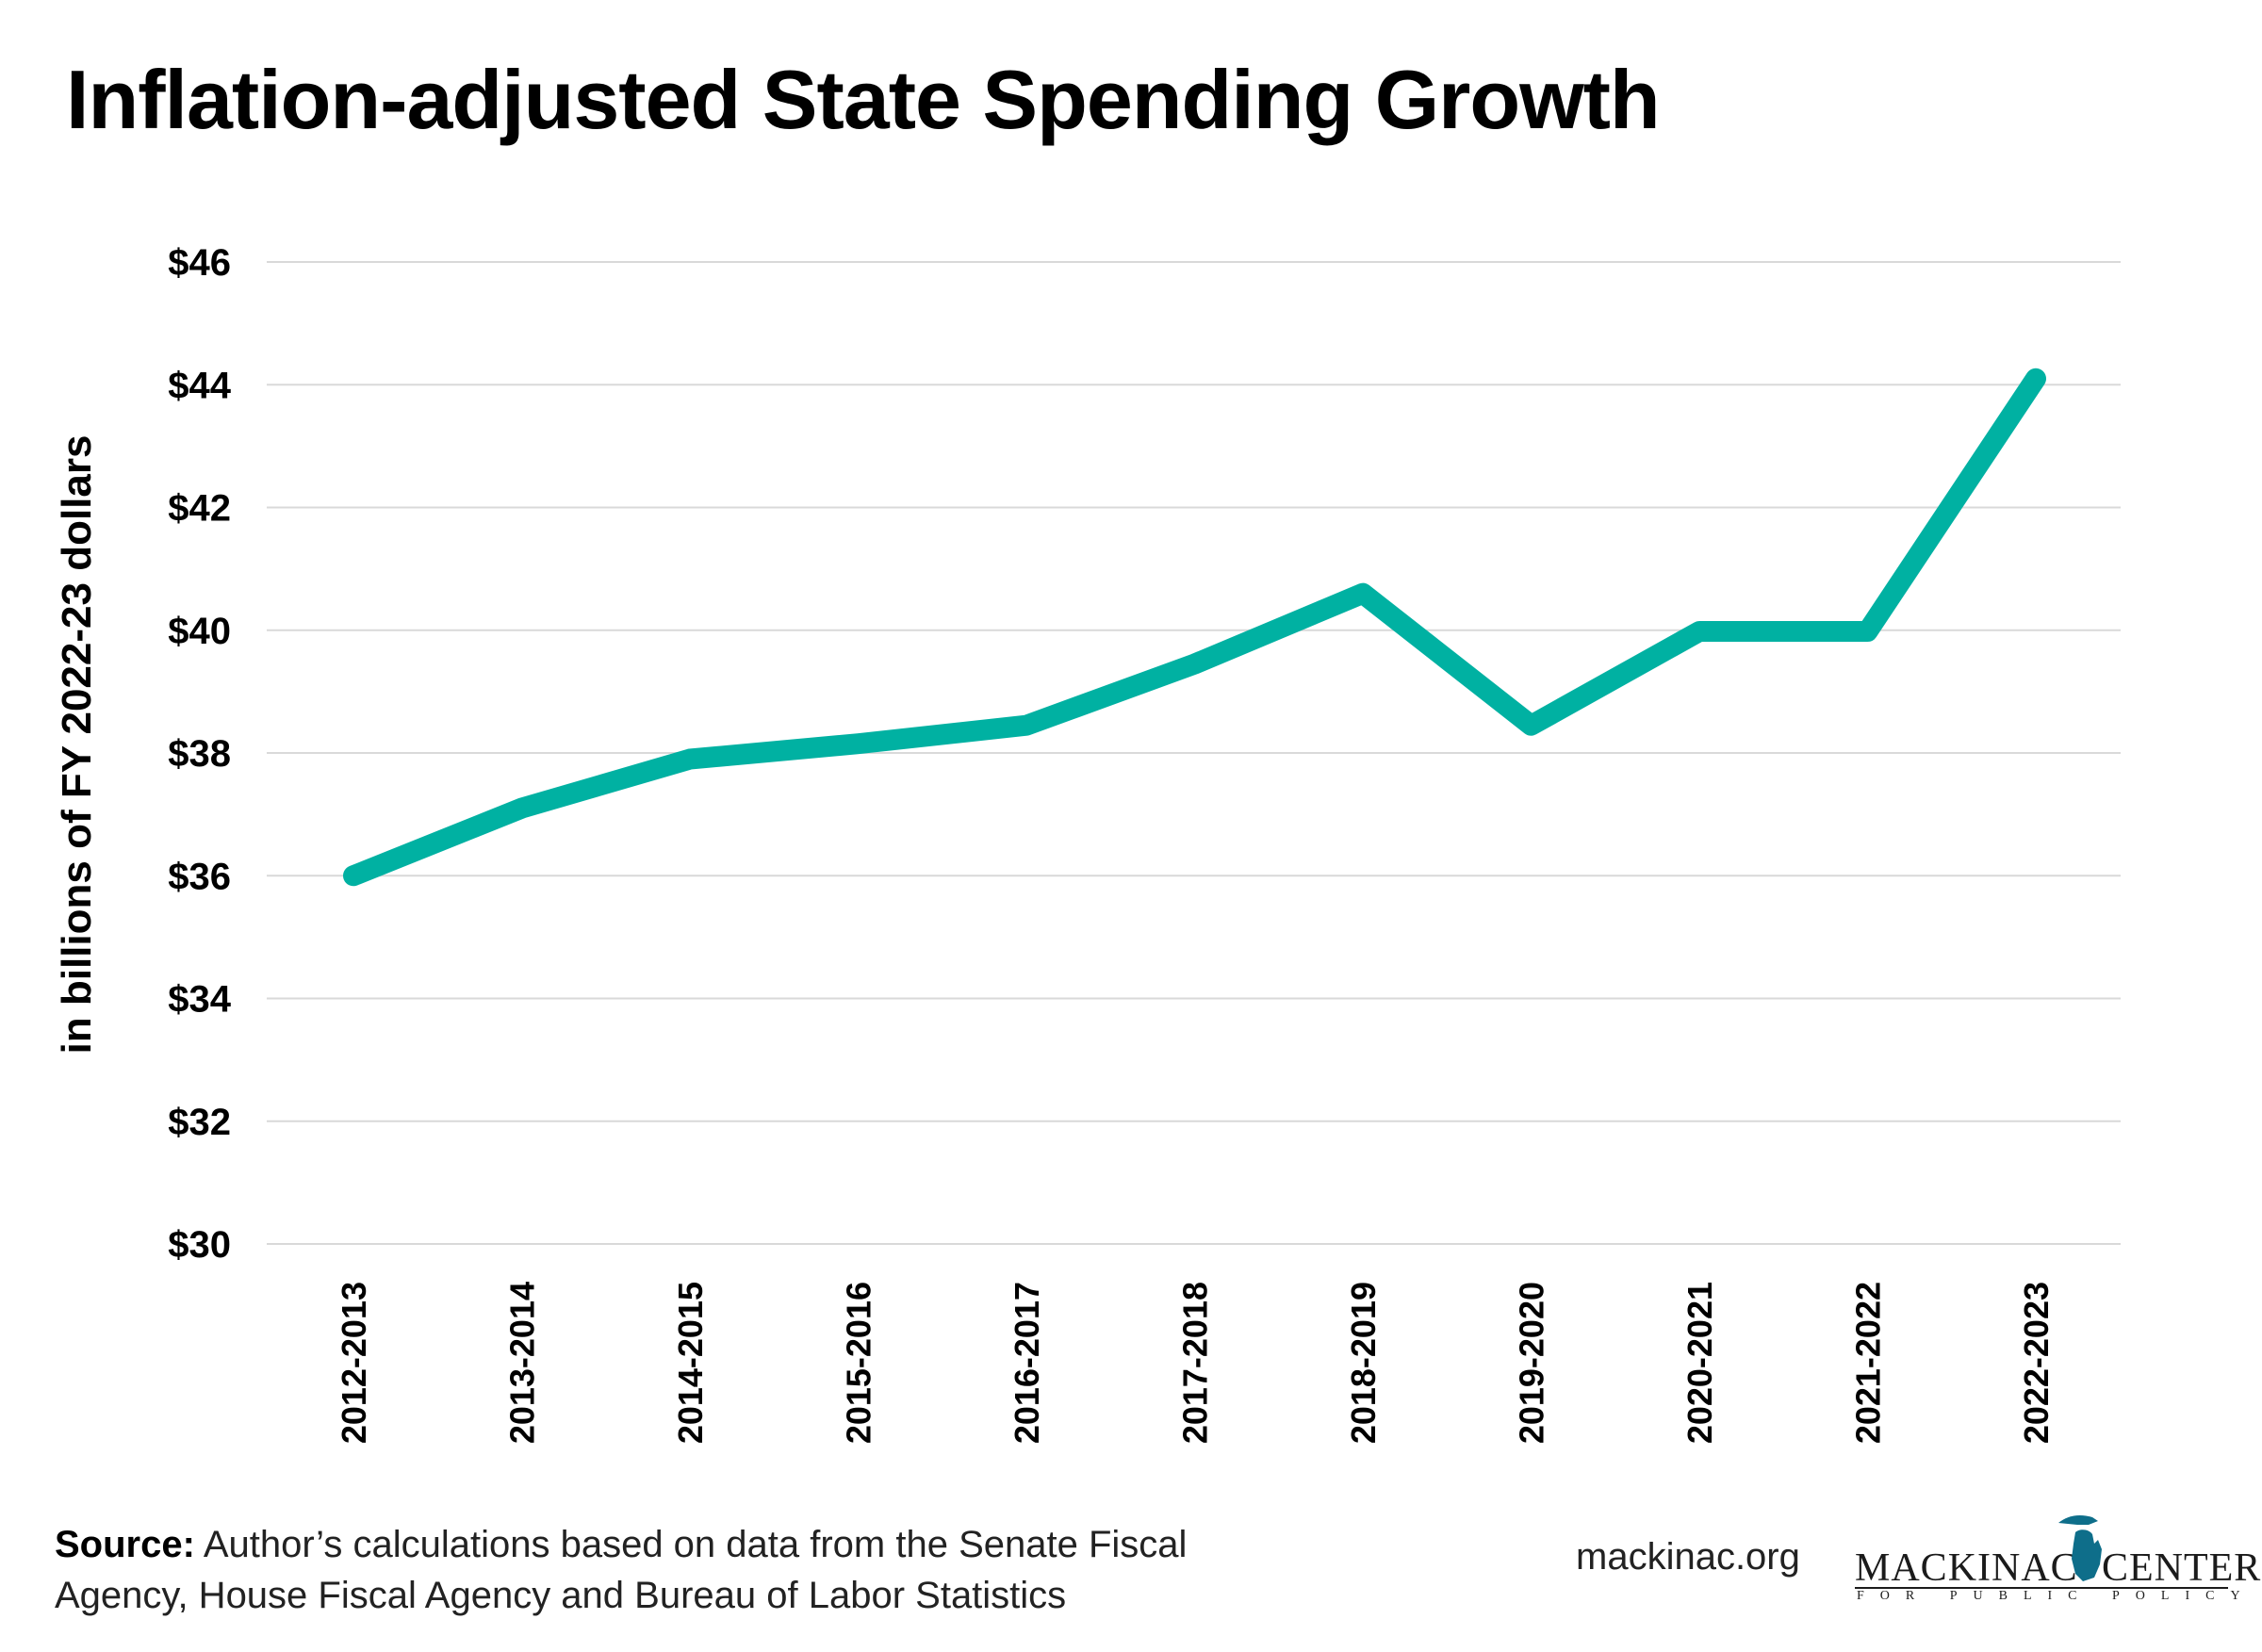  I want to click on chart-title: Inflation-adjusted State Spending Growth, so click(863, 99).